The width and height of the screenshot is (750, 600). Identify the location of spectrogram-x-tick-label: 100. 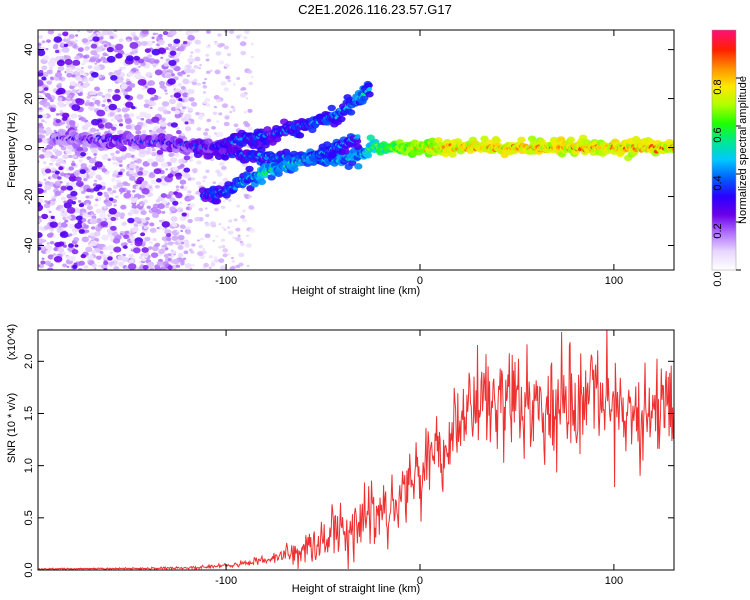
(614, 281).